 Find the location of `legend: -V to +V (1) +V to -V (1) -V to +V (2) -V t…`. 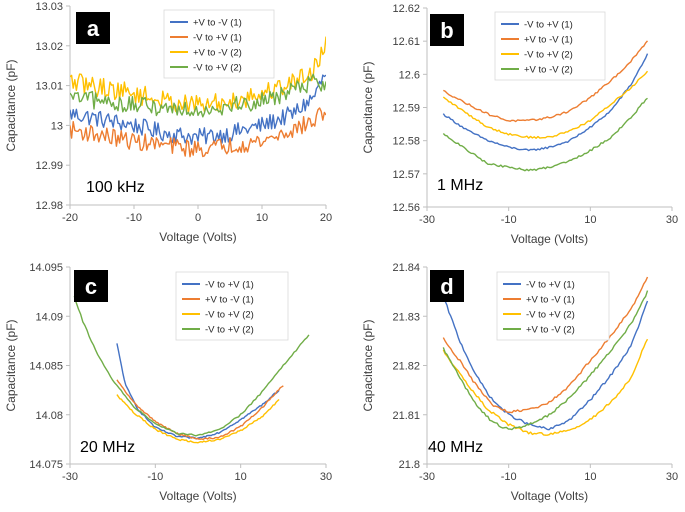

legend: -V to +V (1) +V to -V (1) -V to +V (2) -V t… is located at coordinates (232, 306).